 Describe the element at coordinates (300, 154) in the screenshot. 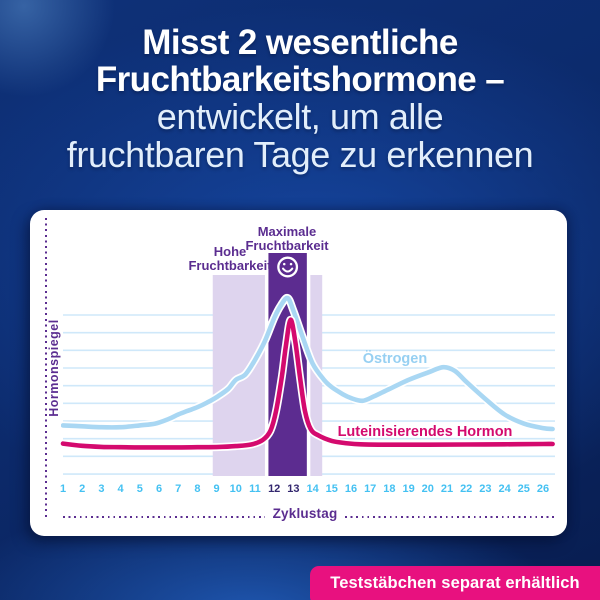

I see `subtitle-line-2: fruchtbaren Tage zu erkennen` at that location.